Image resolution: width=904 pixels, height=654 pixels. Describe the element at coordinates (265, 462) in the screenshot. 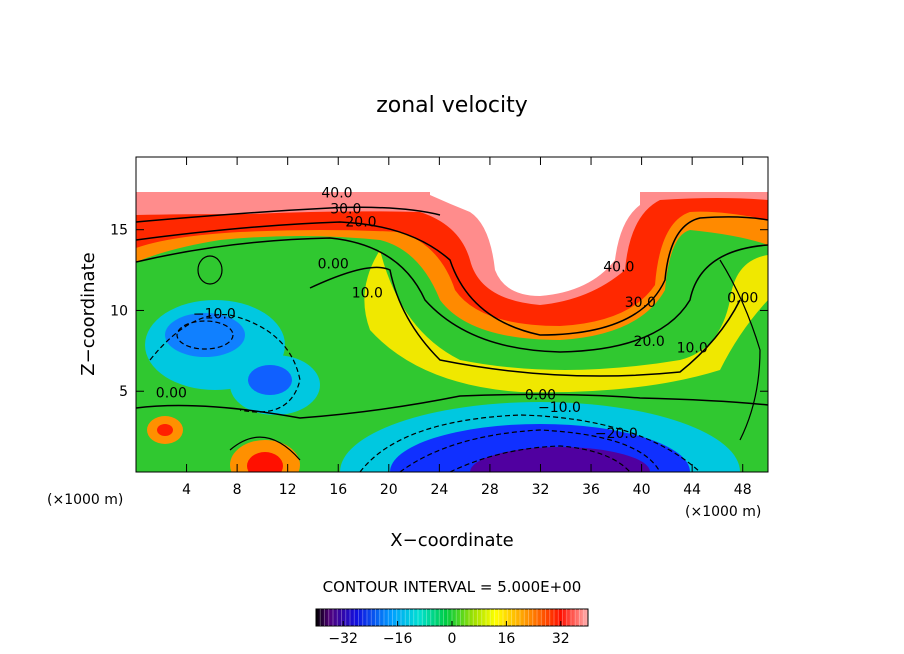

I see `bottom-left-red` at that location.